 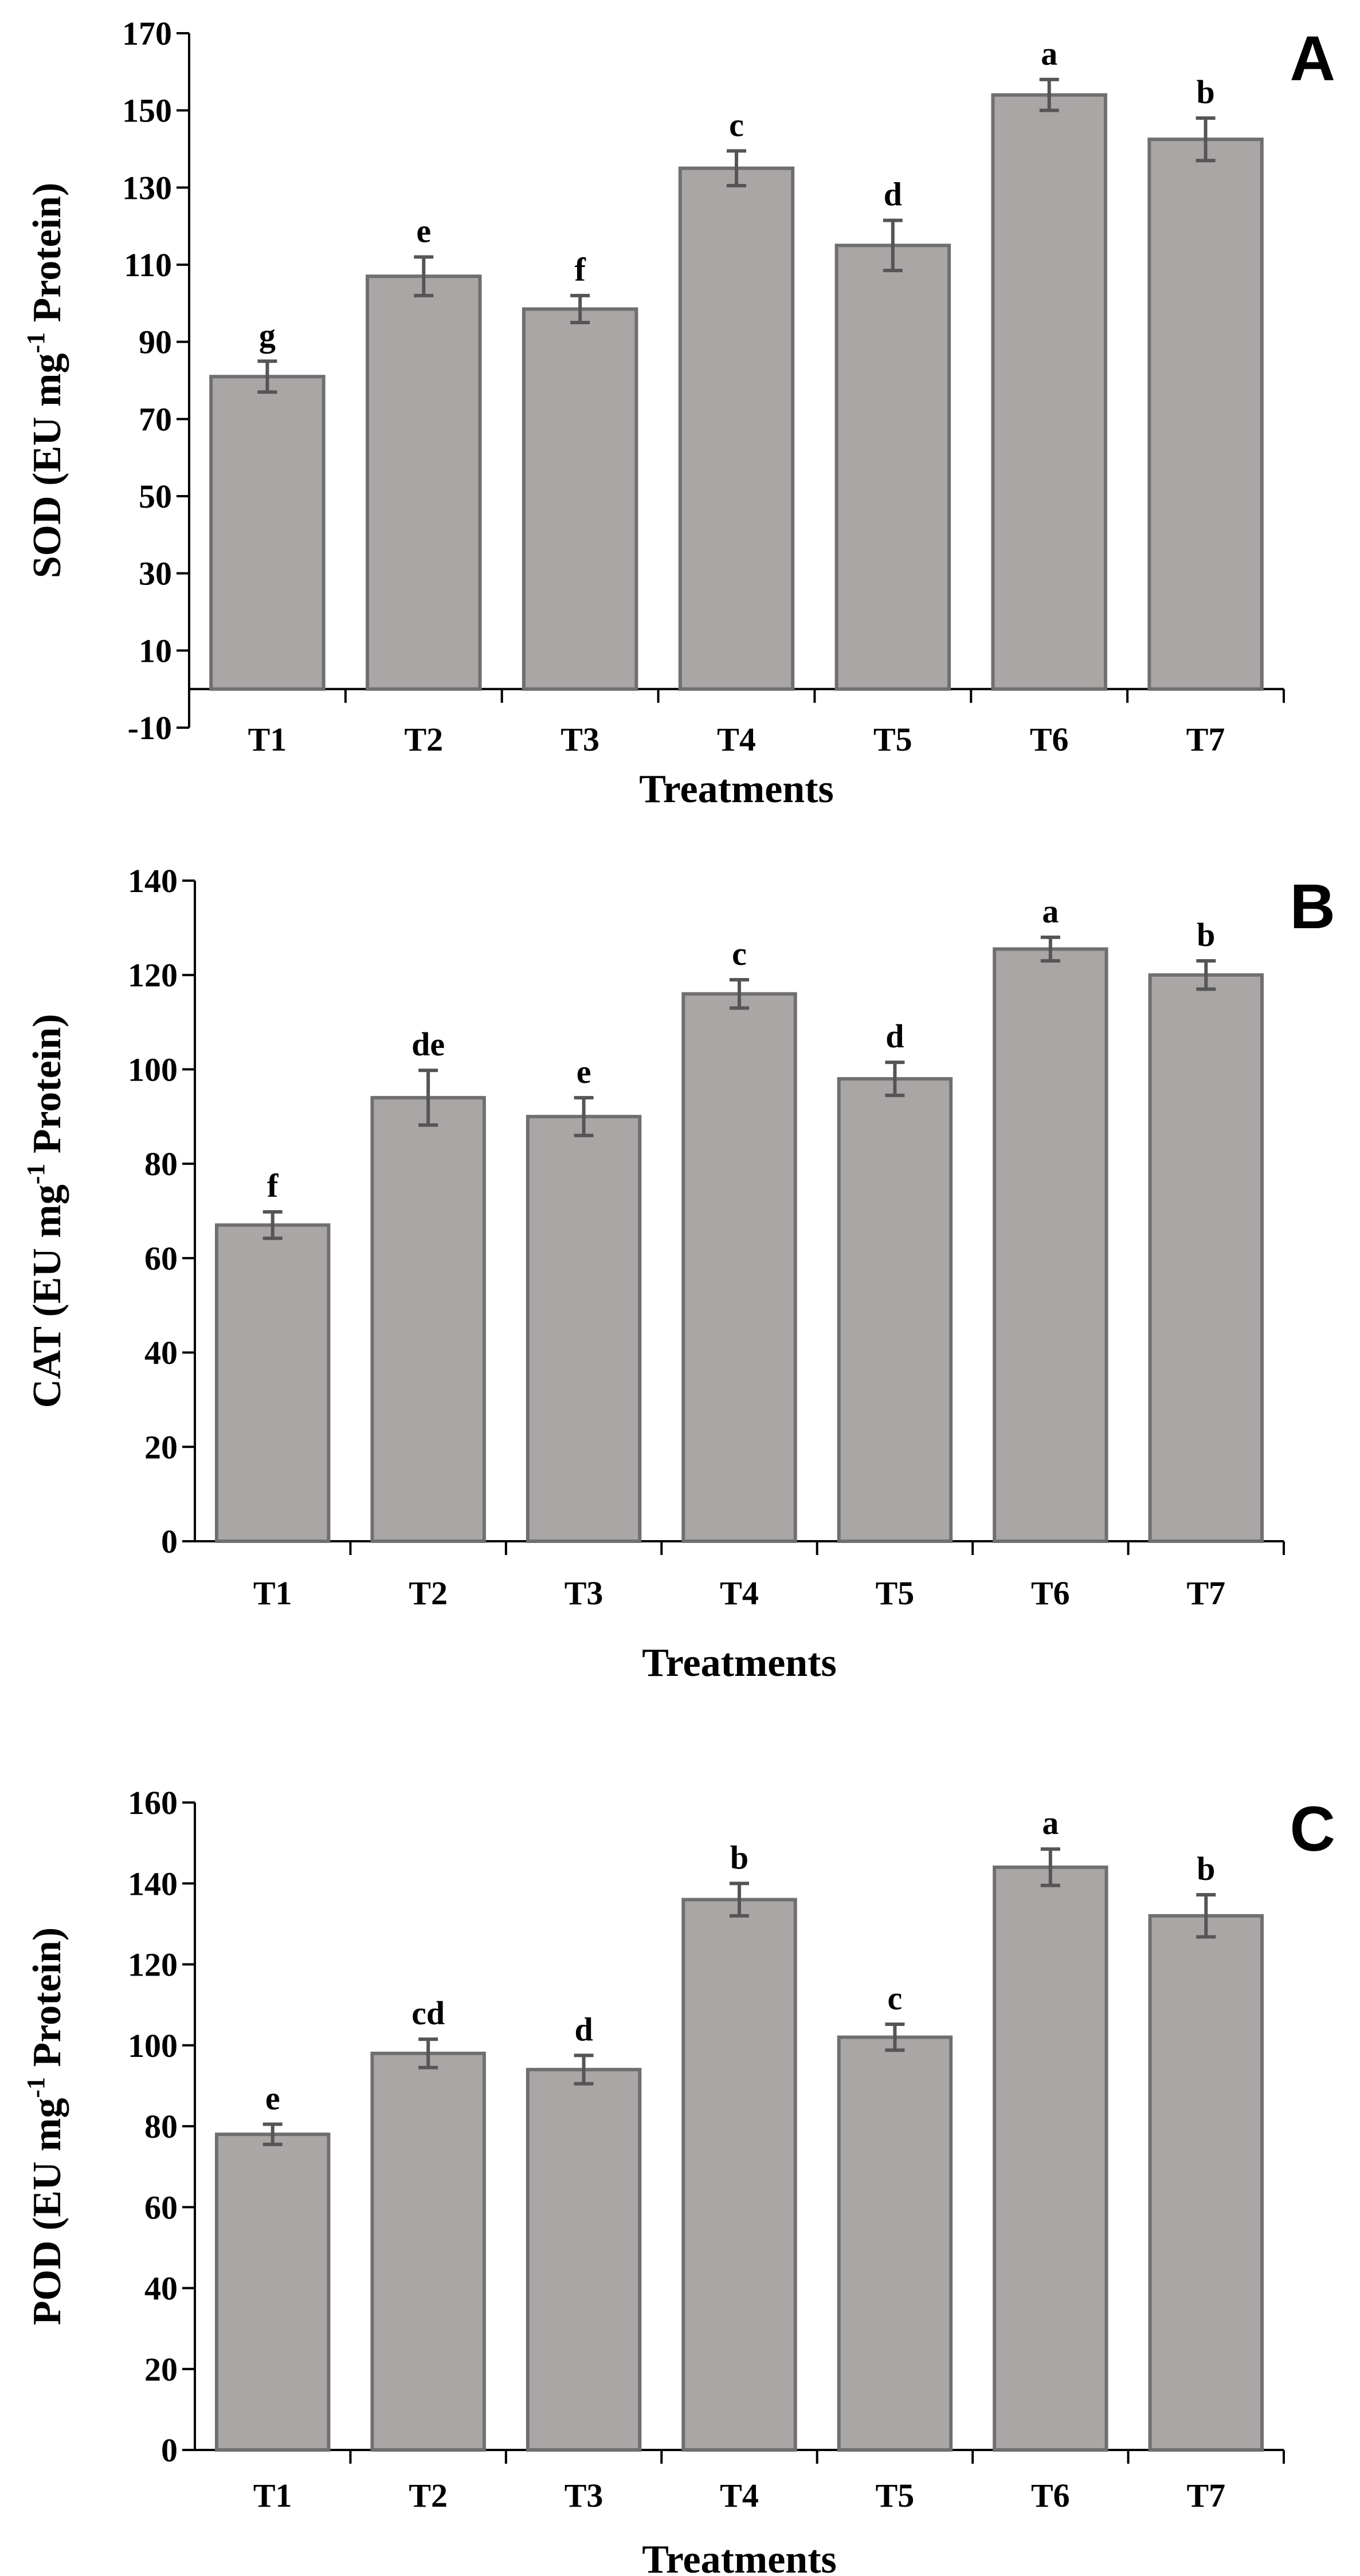 I want to click on significance-letter-t2: cd, so click(x=428, y=2013).